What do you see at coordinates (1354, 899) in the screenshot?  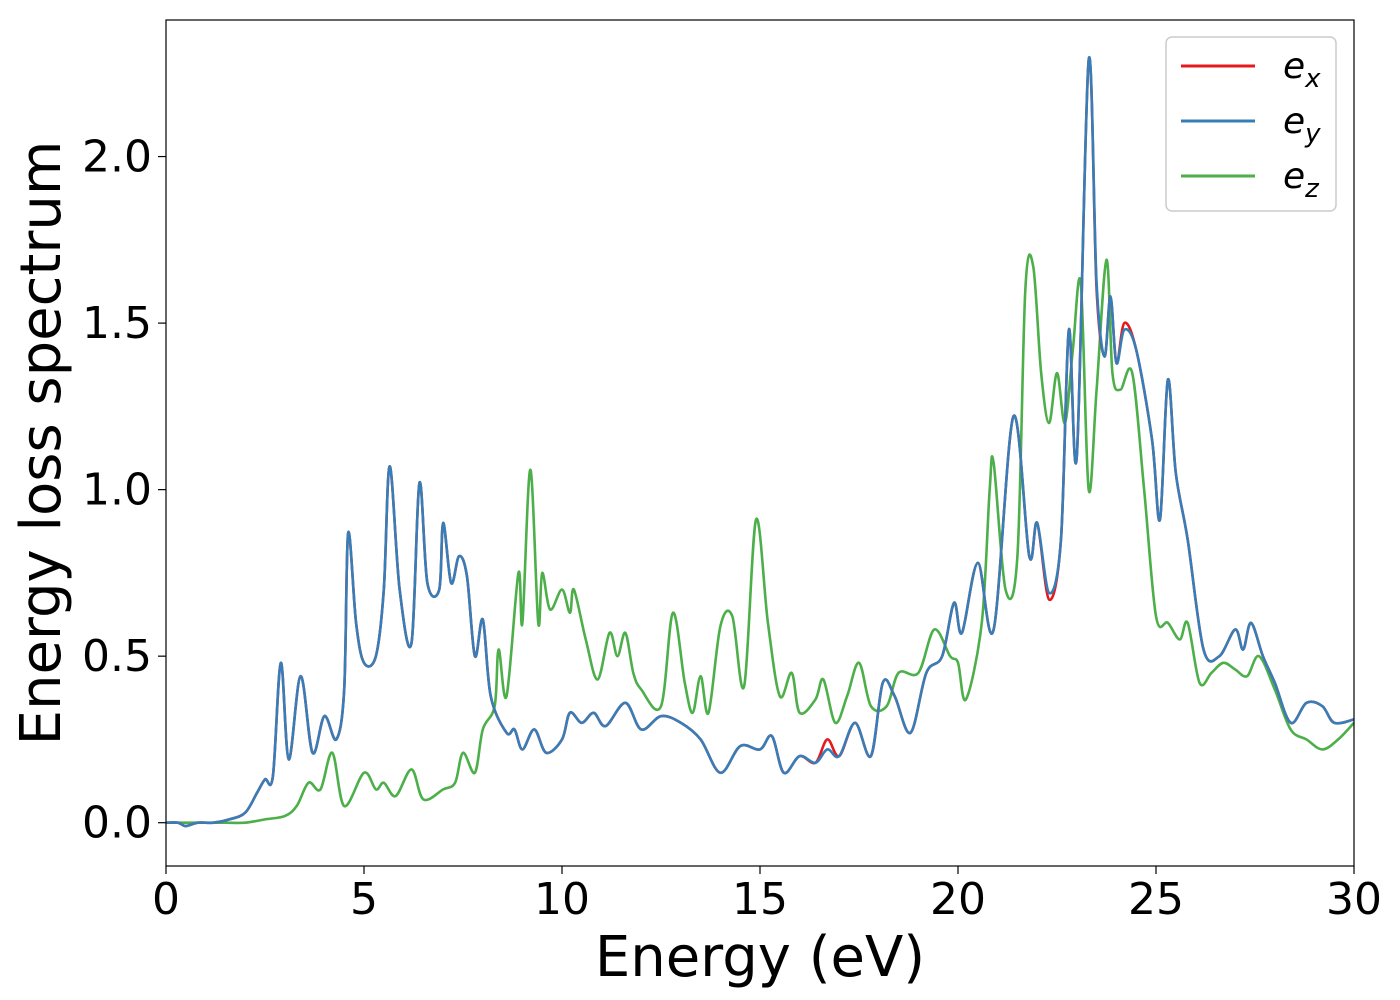 I see `x-tick-label: 30` at bounding box center [1354, 899].